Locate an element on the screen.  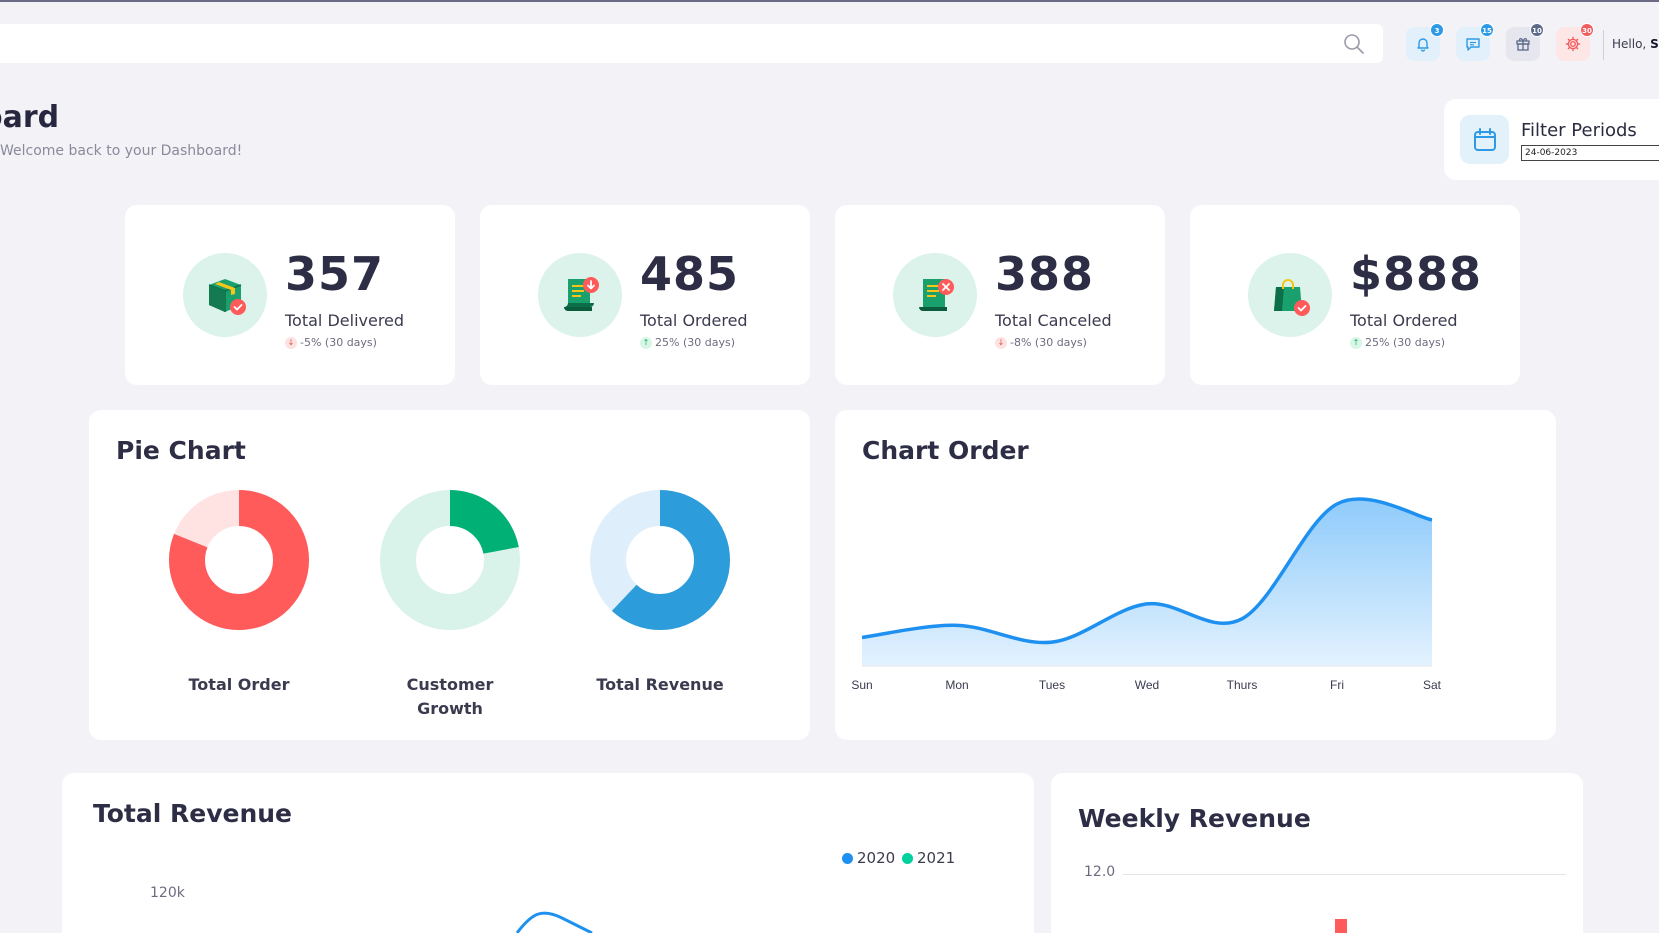
weekly-revenue-title: Weekly Revenue is located at coordinates (1194, 818).